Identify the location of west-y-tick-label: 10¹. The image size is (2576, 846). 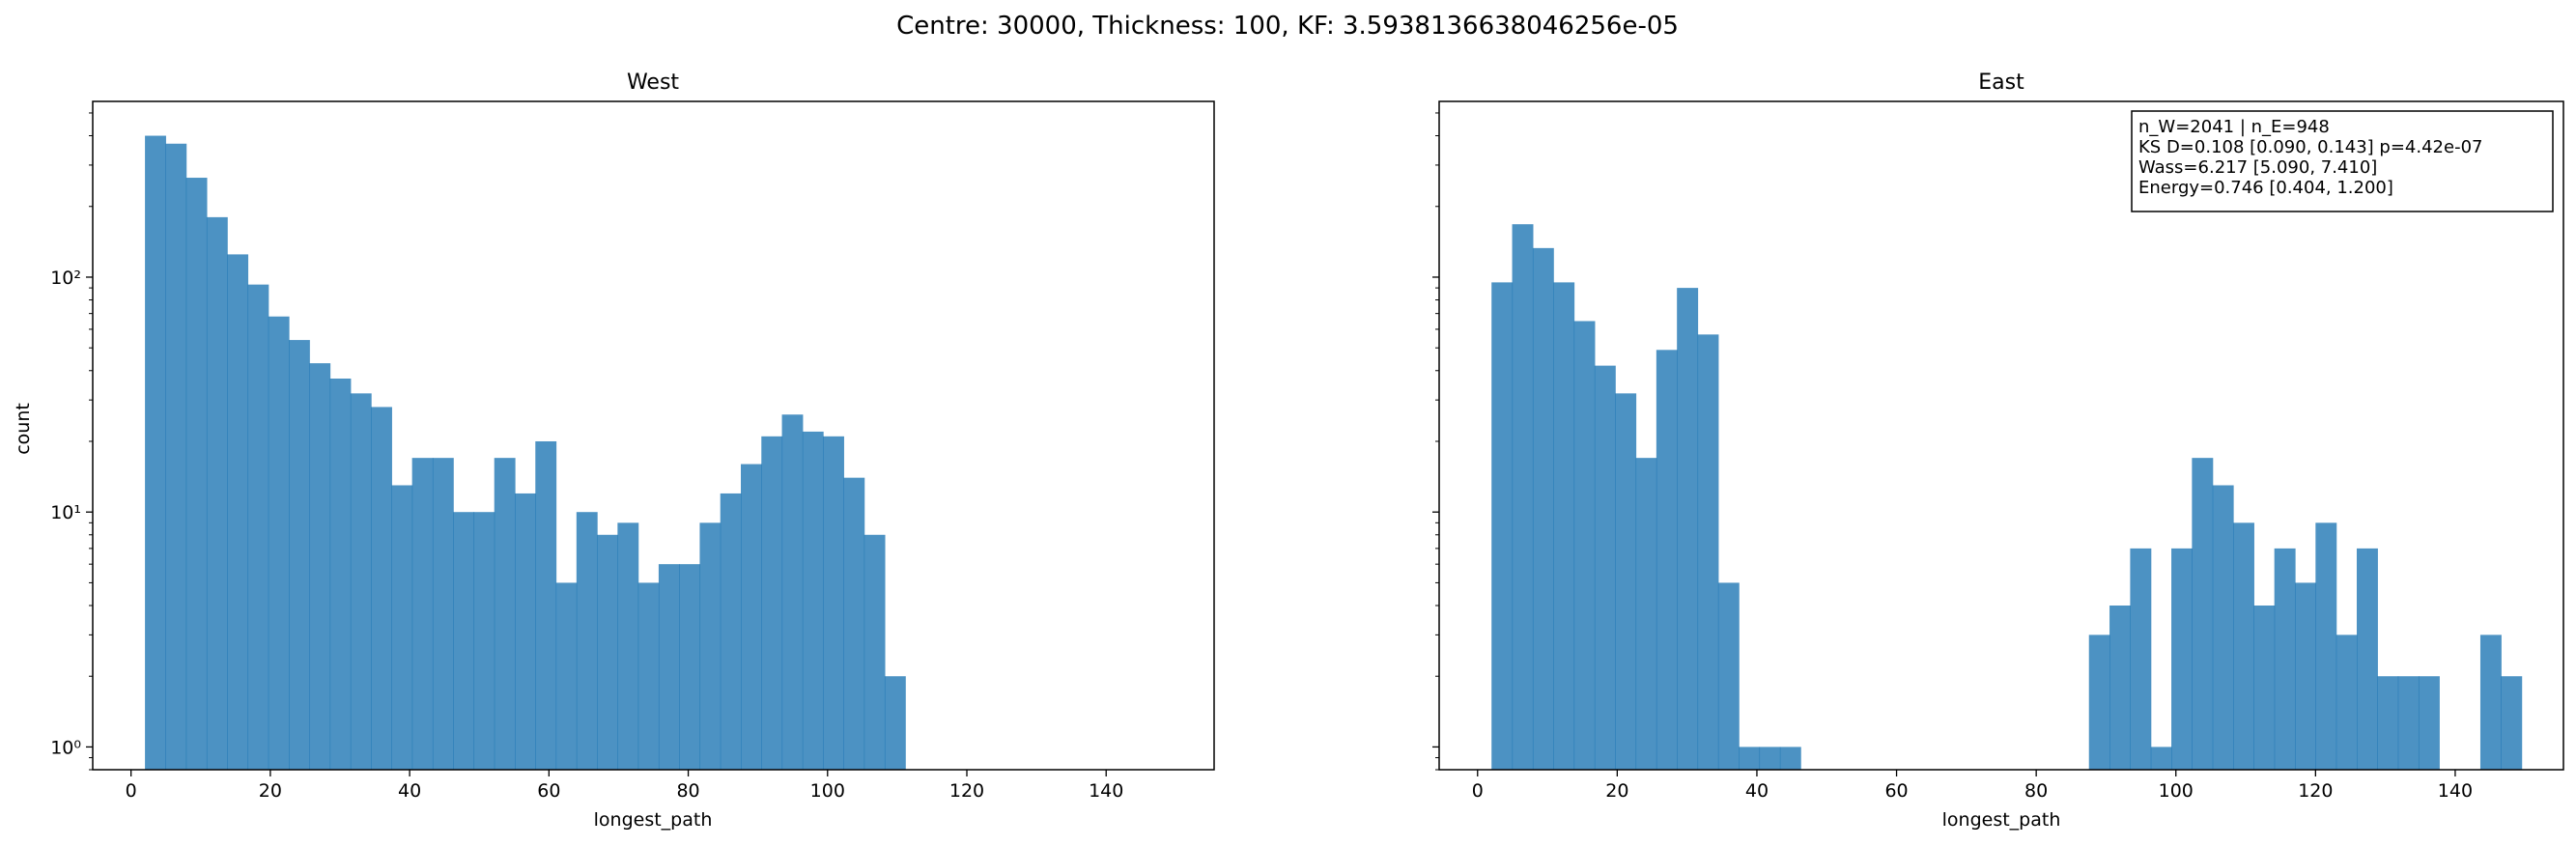
(65, 512).